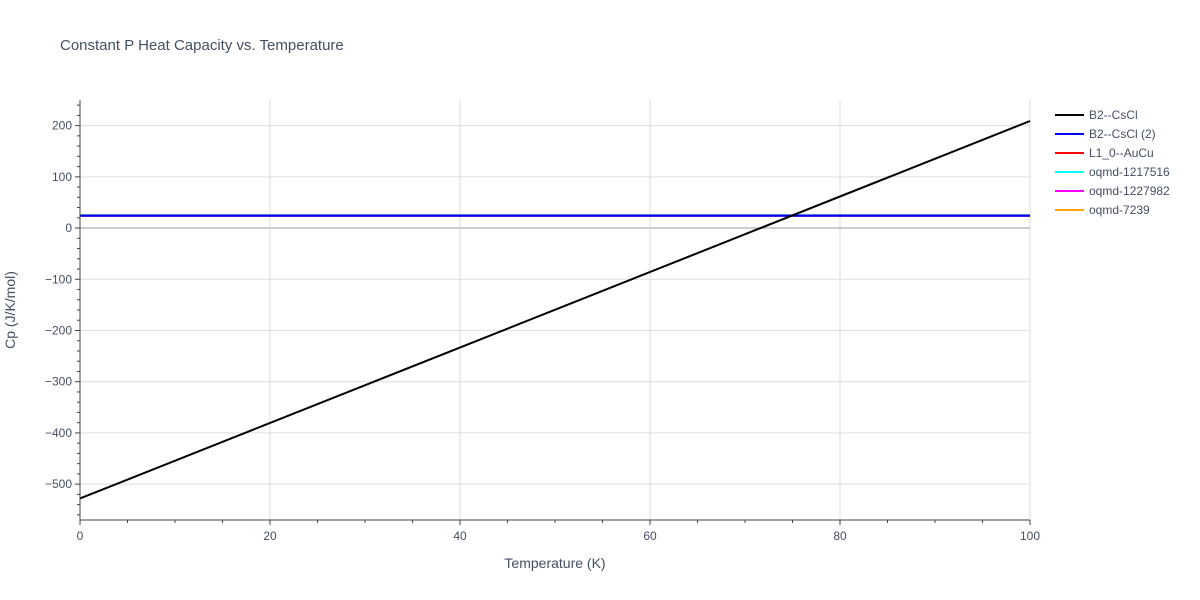 The image size is (1200, 600). I want to click on x-tick-label: 20, so click(270, 536).